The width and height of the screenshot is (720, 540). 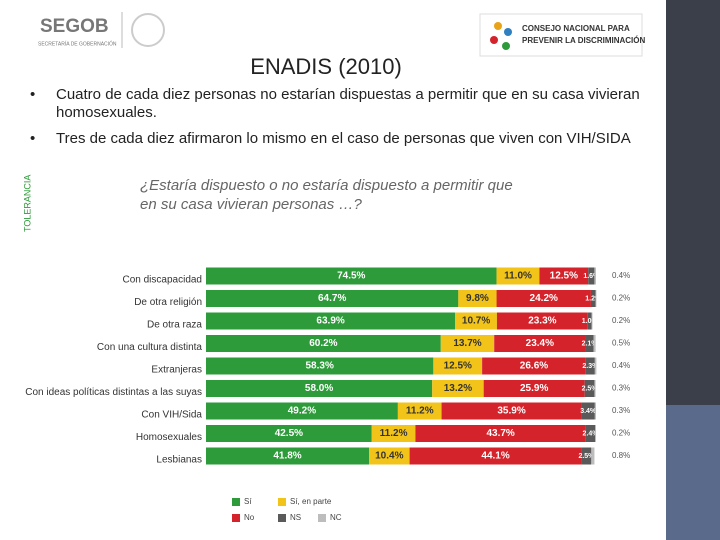 I want to click on value-label: 64.7%, so click(x=332, y=298).